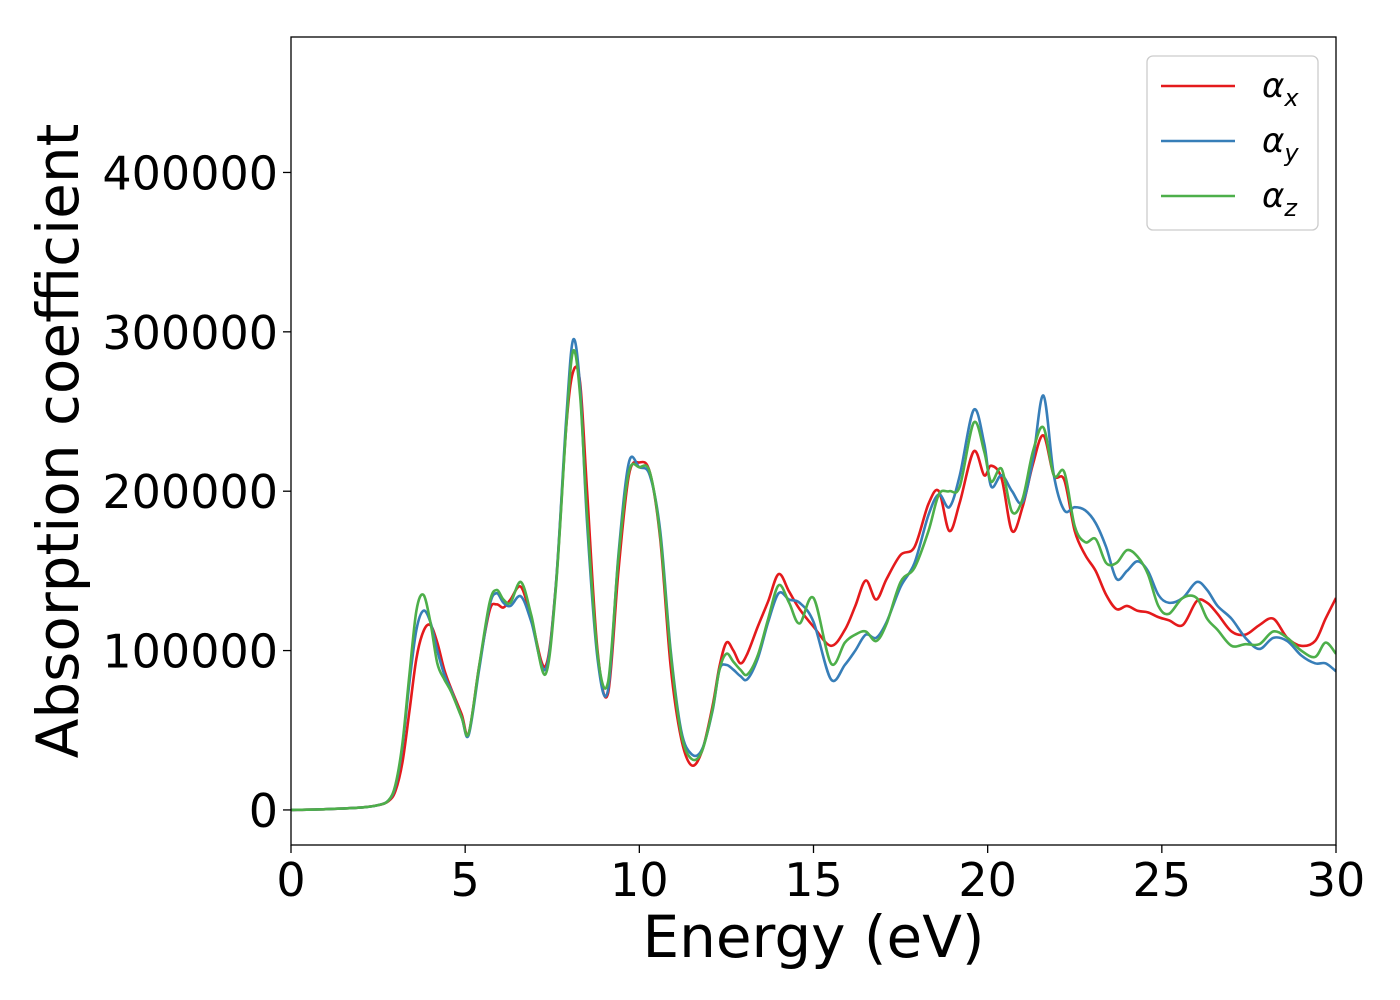  I want to click on legend-box, so click(1232, 143).